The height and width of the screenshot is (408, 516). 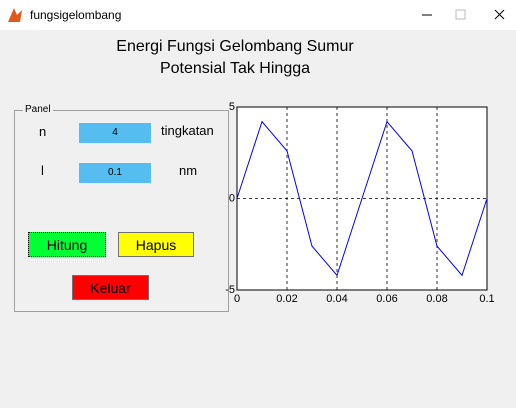 What do you see at coordinates (232, 107) in the screenshot?
I see `y-tick-label: 5` at bounding box center [232, 107].